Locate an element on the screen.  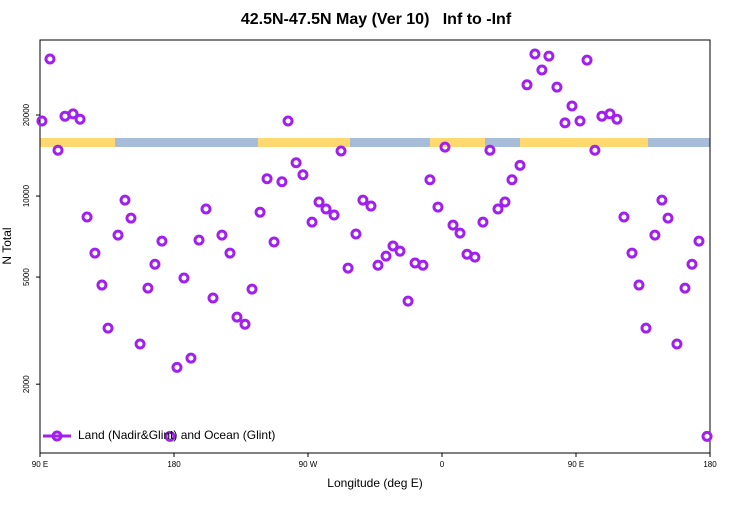
x-tick-label: 0 is located at coordinates (442, 464).